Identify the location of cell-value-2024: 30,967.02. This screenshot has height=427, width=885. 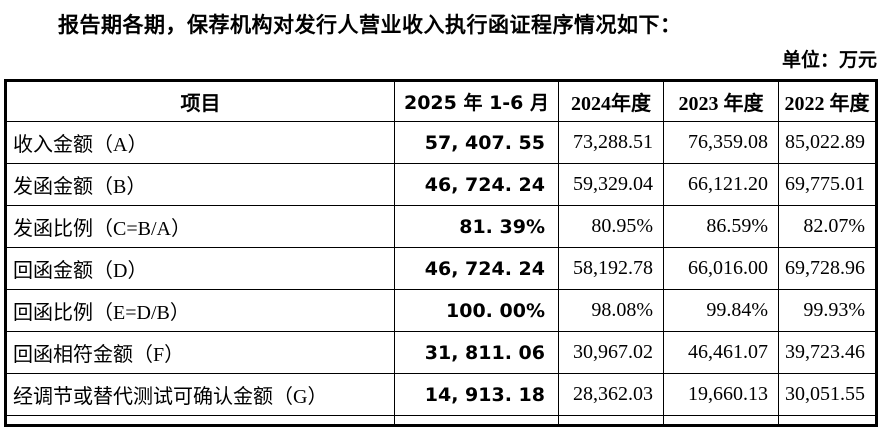
(611, 352).